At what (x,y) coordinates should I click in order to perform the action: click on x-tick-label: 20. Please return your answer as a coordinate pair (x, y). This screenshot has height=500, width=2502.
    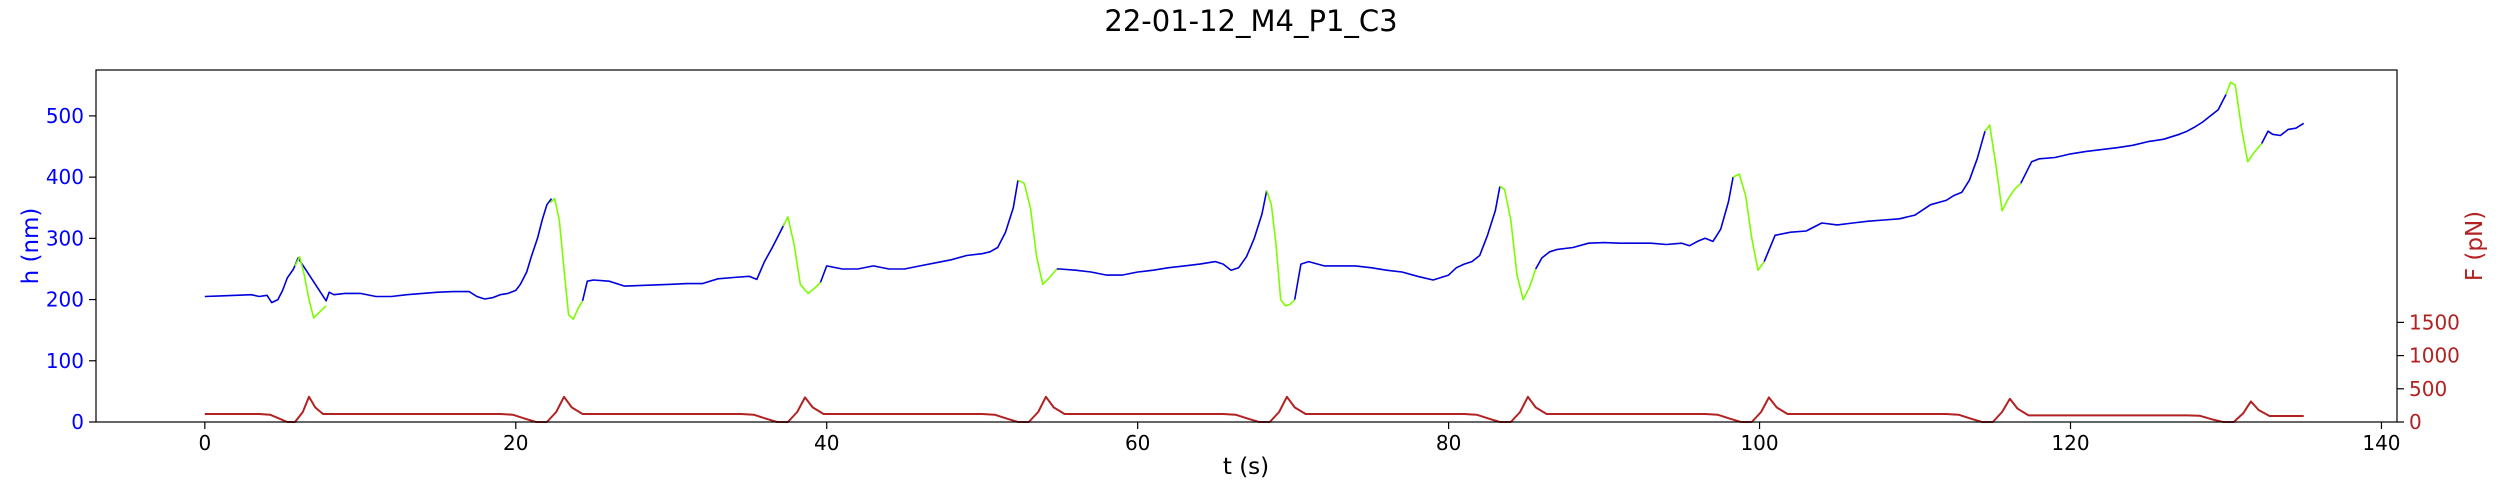
    Looking at the image, I should click on (515, 443).